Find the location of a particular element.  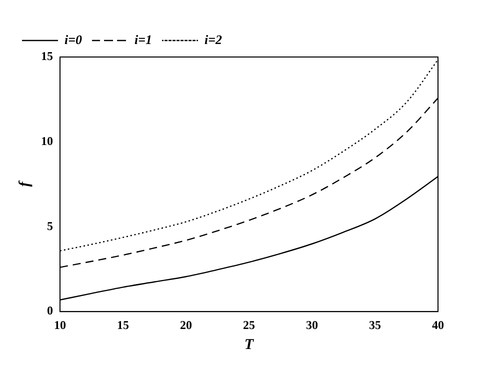

x-tick-label: 40 is located at coordinates (438, 325).